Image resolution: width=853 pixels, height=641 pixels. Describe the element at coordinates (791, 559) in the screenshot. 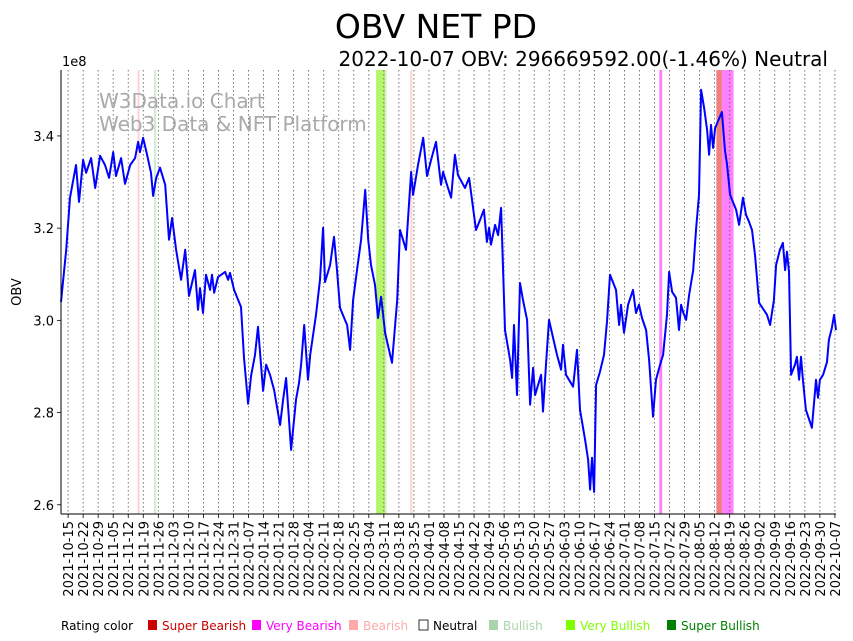

I see `x-tick-label: 2022-09-16` at that location.